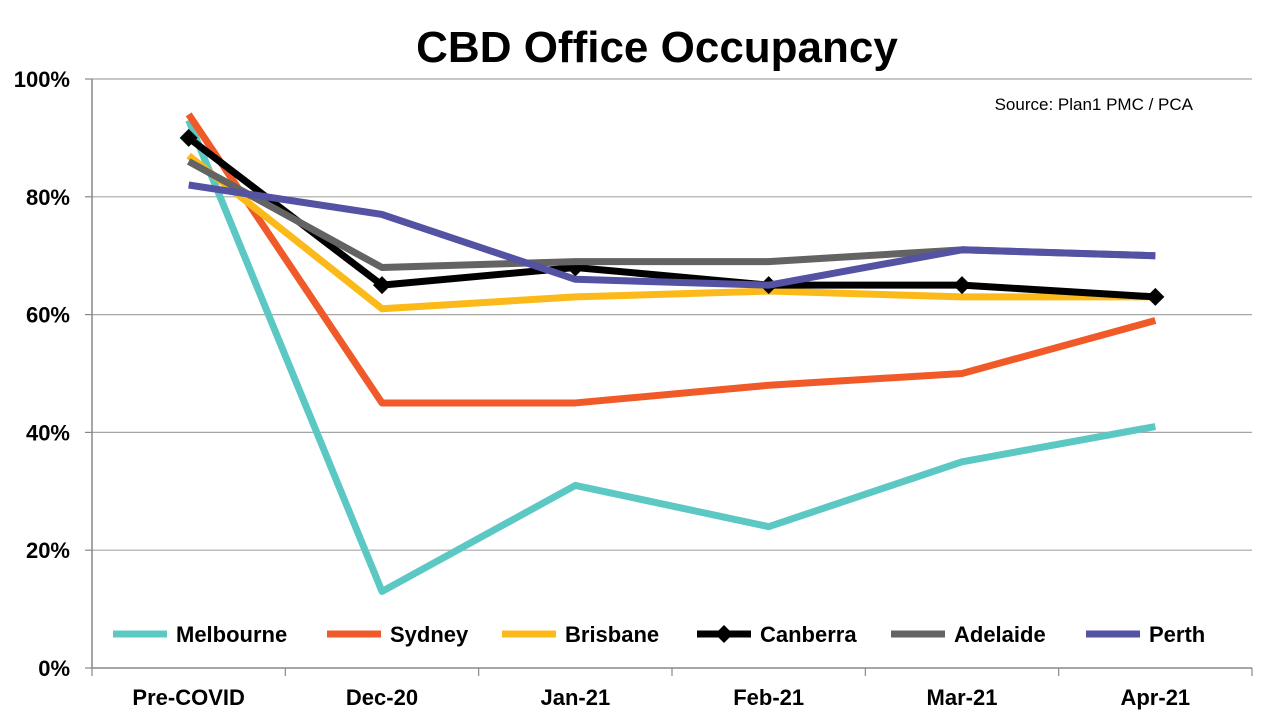 The image size is (1280, 719). Describe the element at coordinates (1000, 634) in the screenshot. I see `legend-label-adelaide: Adelaide` at that location.